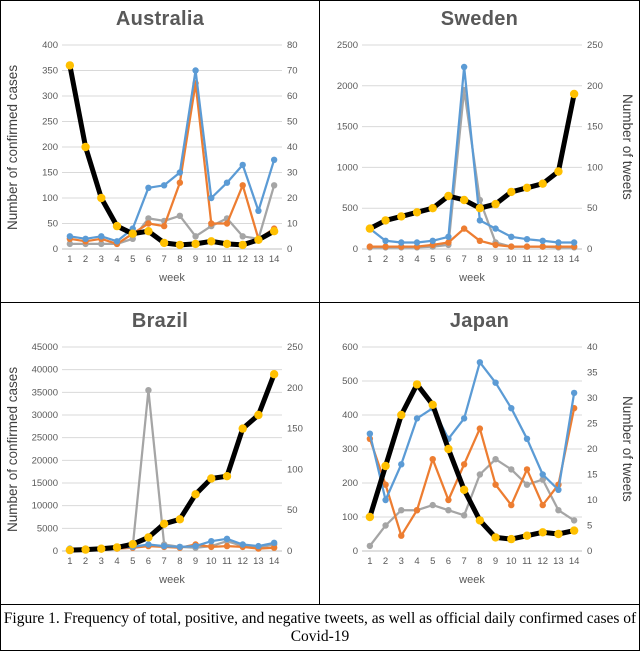 The height and width of the screenshot is (651, 640). I want to click on svg-text: 60, so click(292, 96).